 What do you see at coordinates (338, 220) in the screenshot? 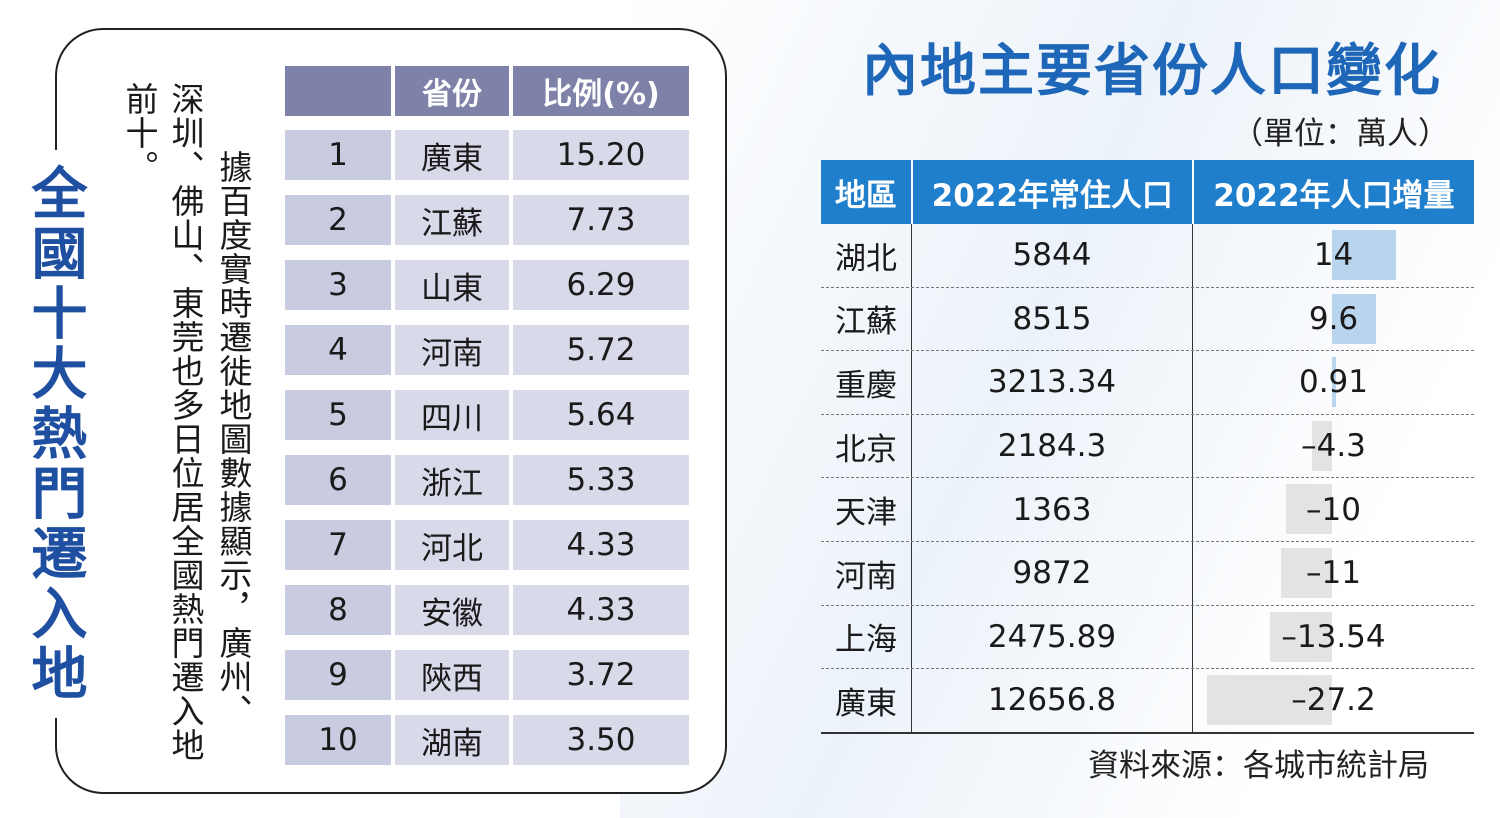
I see `rank-cell: 2` at bounding box center [338, 220].